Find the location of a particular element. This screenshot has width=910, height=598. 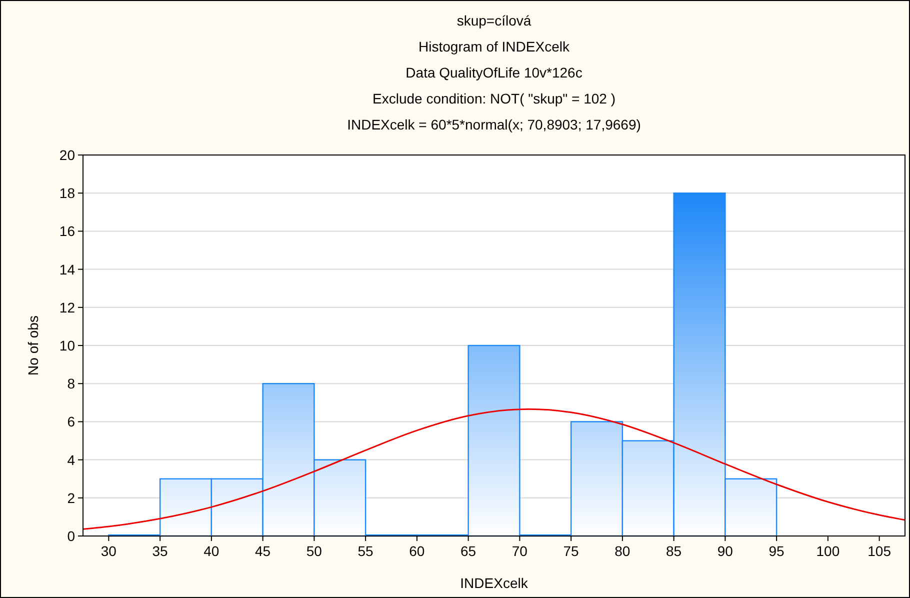

y-tick-label: 10 is located at coordinates (67, 346).